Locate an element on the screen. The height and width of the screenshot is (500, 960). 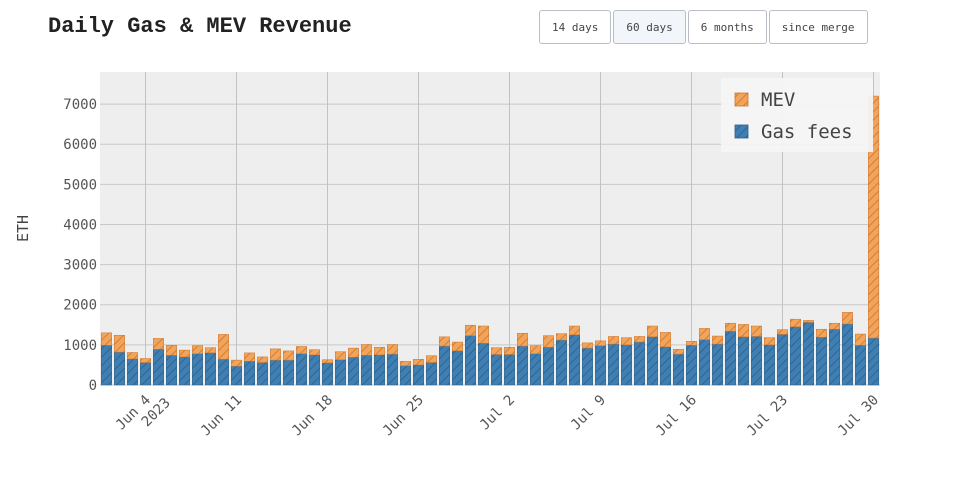
range-since-merge-button: since merge is located at coordinates (818, 27).